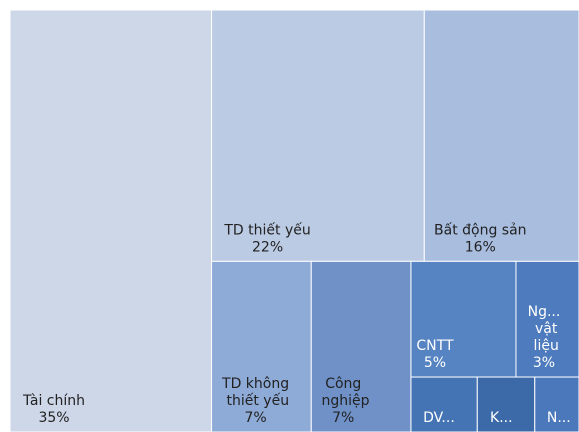  I want to click on tile-value-label: 35%, so click(53, 418).